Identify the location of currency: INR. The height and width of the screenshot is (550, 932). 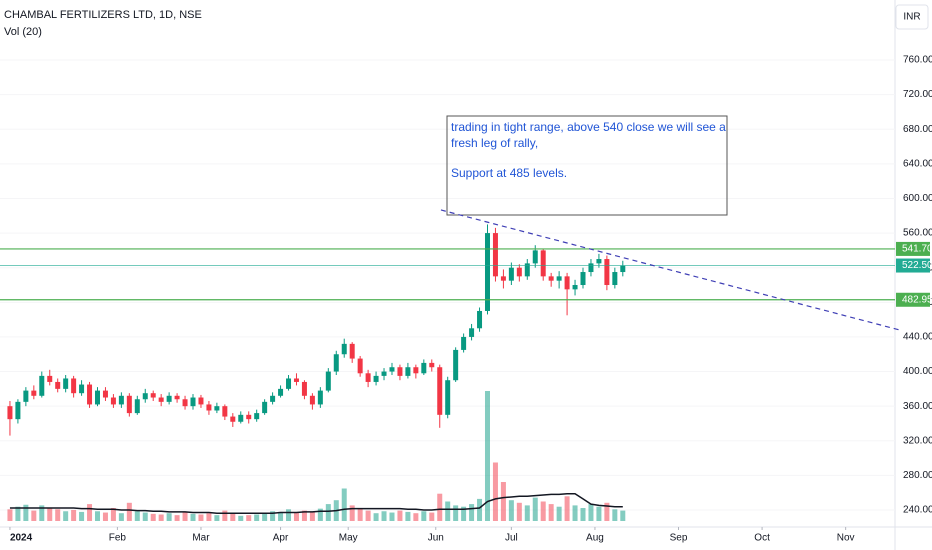
(911, 17).